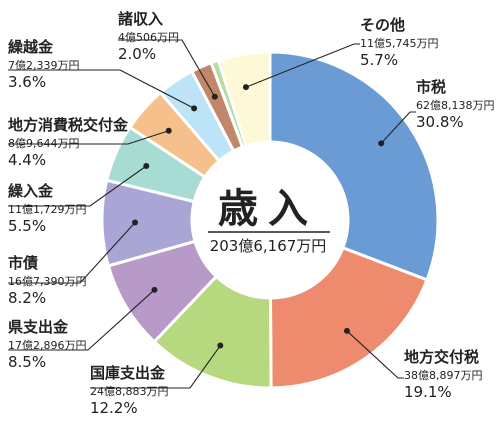  What do you see at coordinates (81, 320) in the screenshot?
I see `slice-4-leader-line` at bounding box center [81, 320].